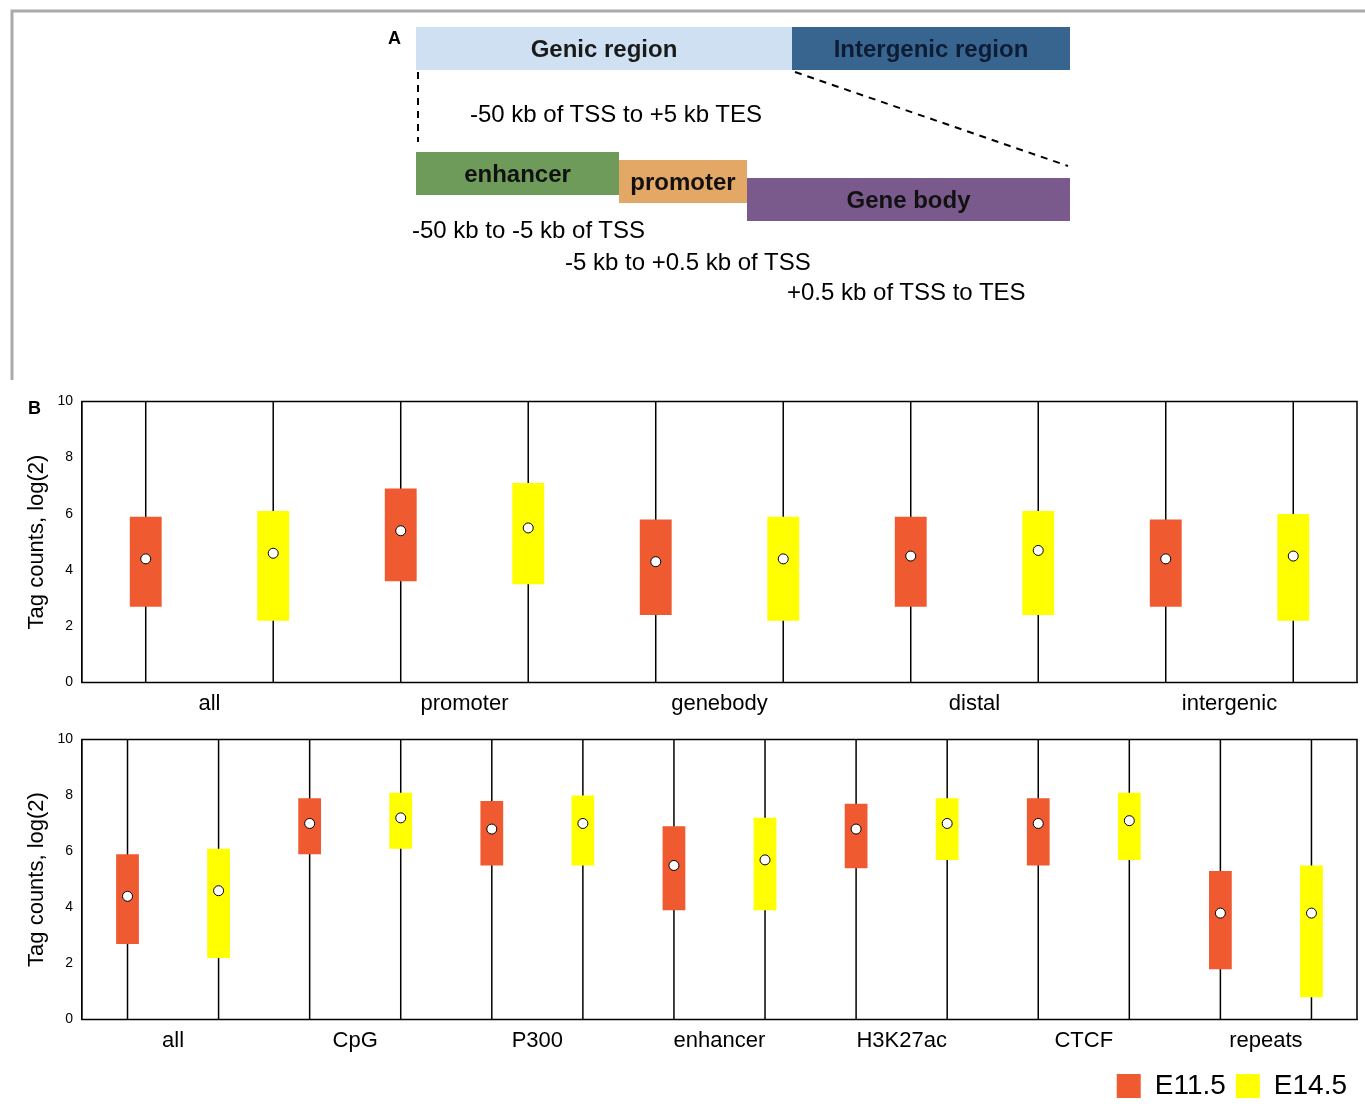 The image size is (1365, 1110). Describe the element at coordinates (517, 173) in the screenshot. I see `region-box: enhancer` at that location.